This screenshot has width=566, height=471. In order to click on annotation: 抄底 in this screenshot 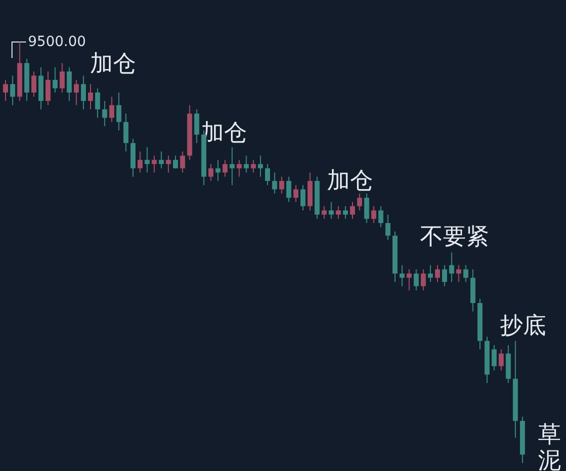, I will do `click(523, 326)`.